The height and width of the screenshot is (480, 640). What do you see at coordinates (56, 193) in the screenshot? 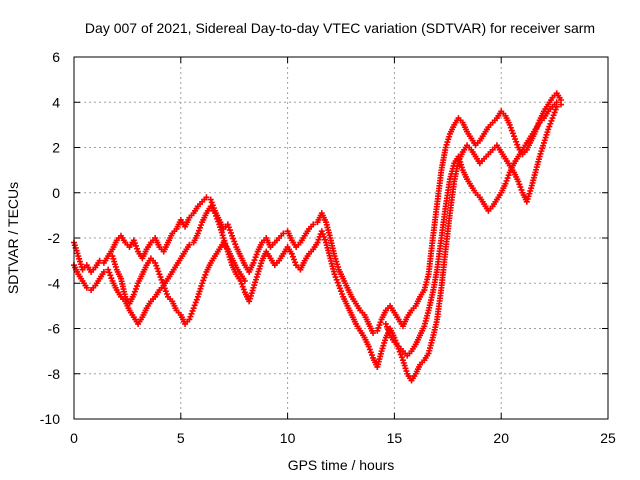
I see `y-tick-label: 0` at bounding box center [56, 193].